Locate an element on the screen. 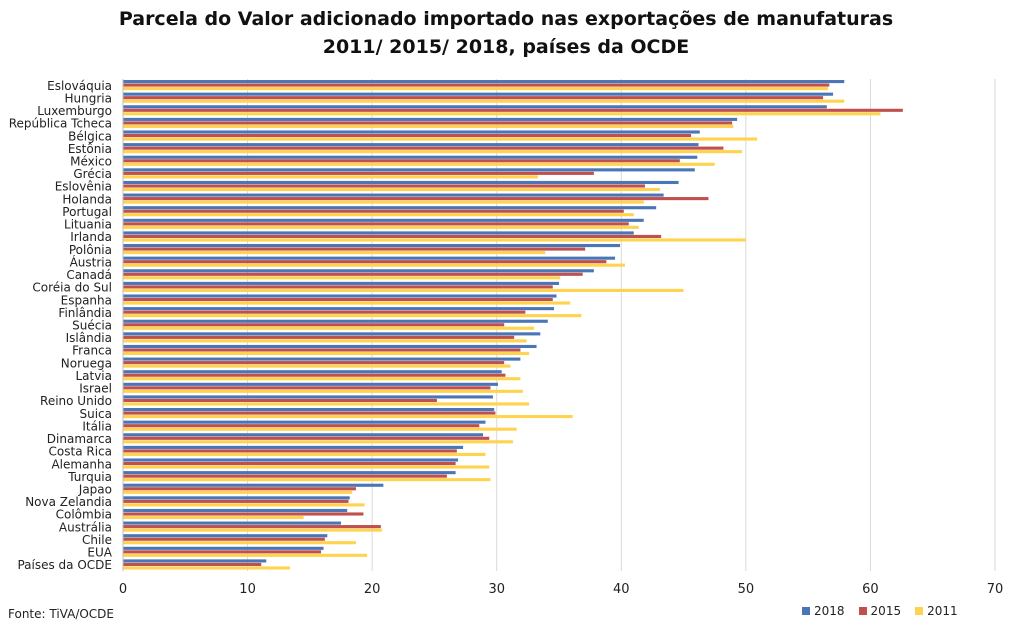  category-label: Eslováquia is located at coordinates (79, 86).